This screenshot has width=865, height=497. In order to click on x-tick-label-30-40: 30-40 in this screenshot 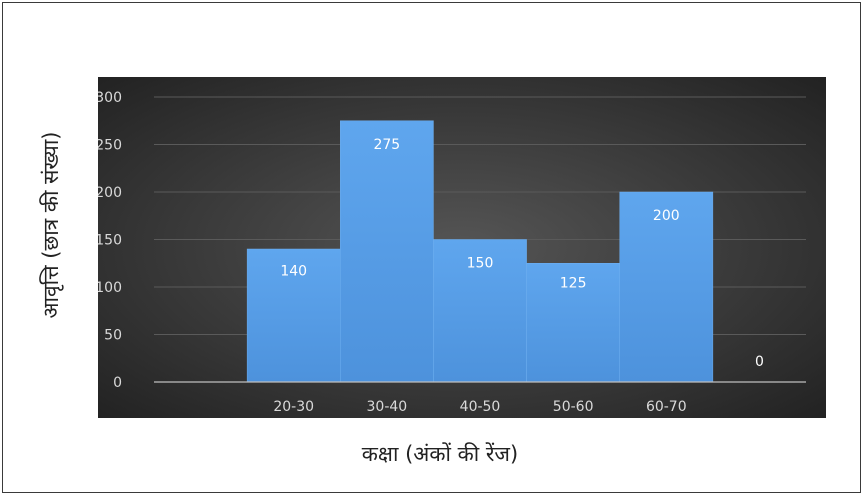, I will do `click(387, 407)`.